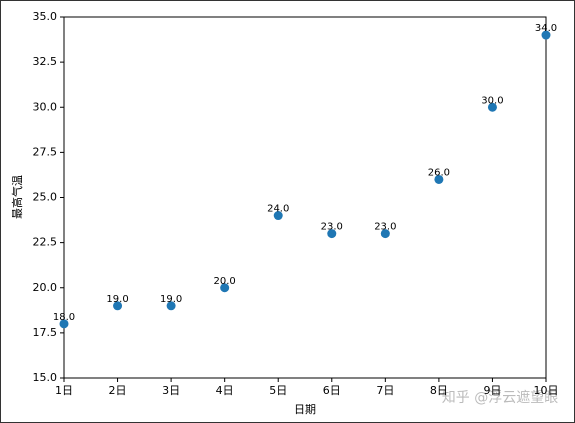 The height and width of the screenshot is (423, 575). What do you see at coordinates (45, 287) in the screenshot?
I see `y-tick-label: 20.0` at bounding box center [45, 287].